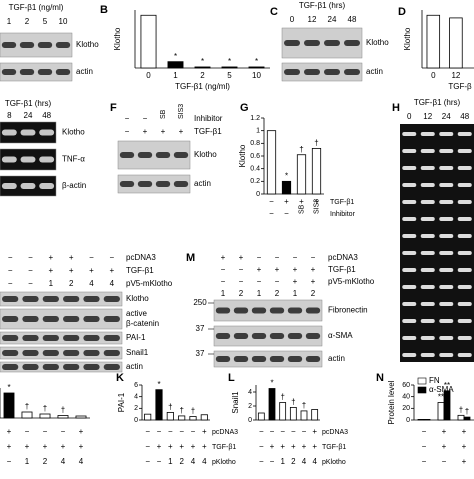 The width and height of the screenshot is (474, 479). What do you see at coordinates (63, 21) in the screenshot?
I see `lane-label: 10` at bounding box center [63, 21].